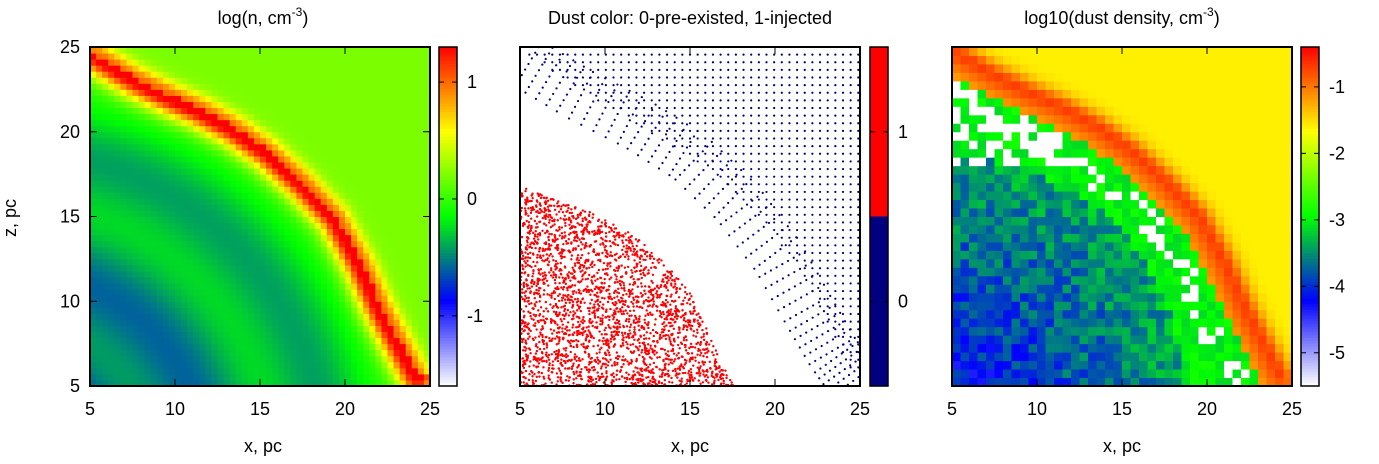 This screenshot has width=1379, height=464. Describe the element at coordinates (1121, 16) in the screenshot. I see `panel3-title: log10(dust density, cm-3)` at that location.